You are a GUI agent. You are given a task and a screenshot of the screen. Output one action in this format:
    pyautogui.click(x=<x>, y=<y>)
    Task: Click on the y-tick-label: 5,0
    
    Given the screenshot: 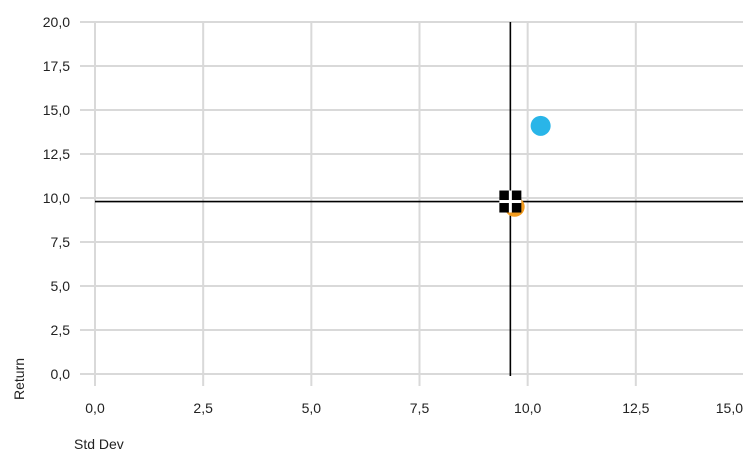 What is the action you would take?
    pyautogui.click(x=61, y=286)
    